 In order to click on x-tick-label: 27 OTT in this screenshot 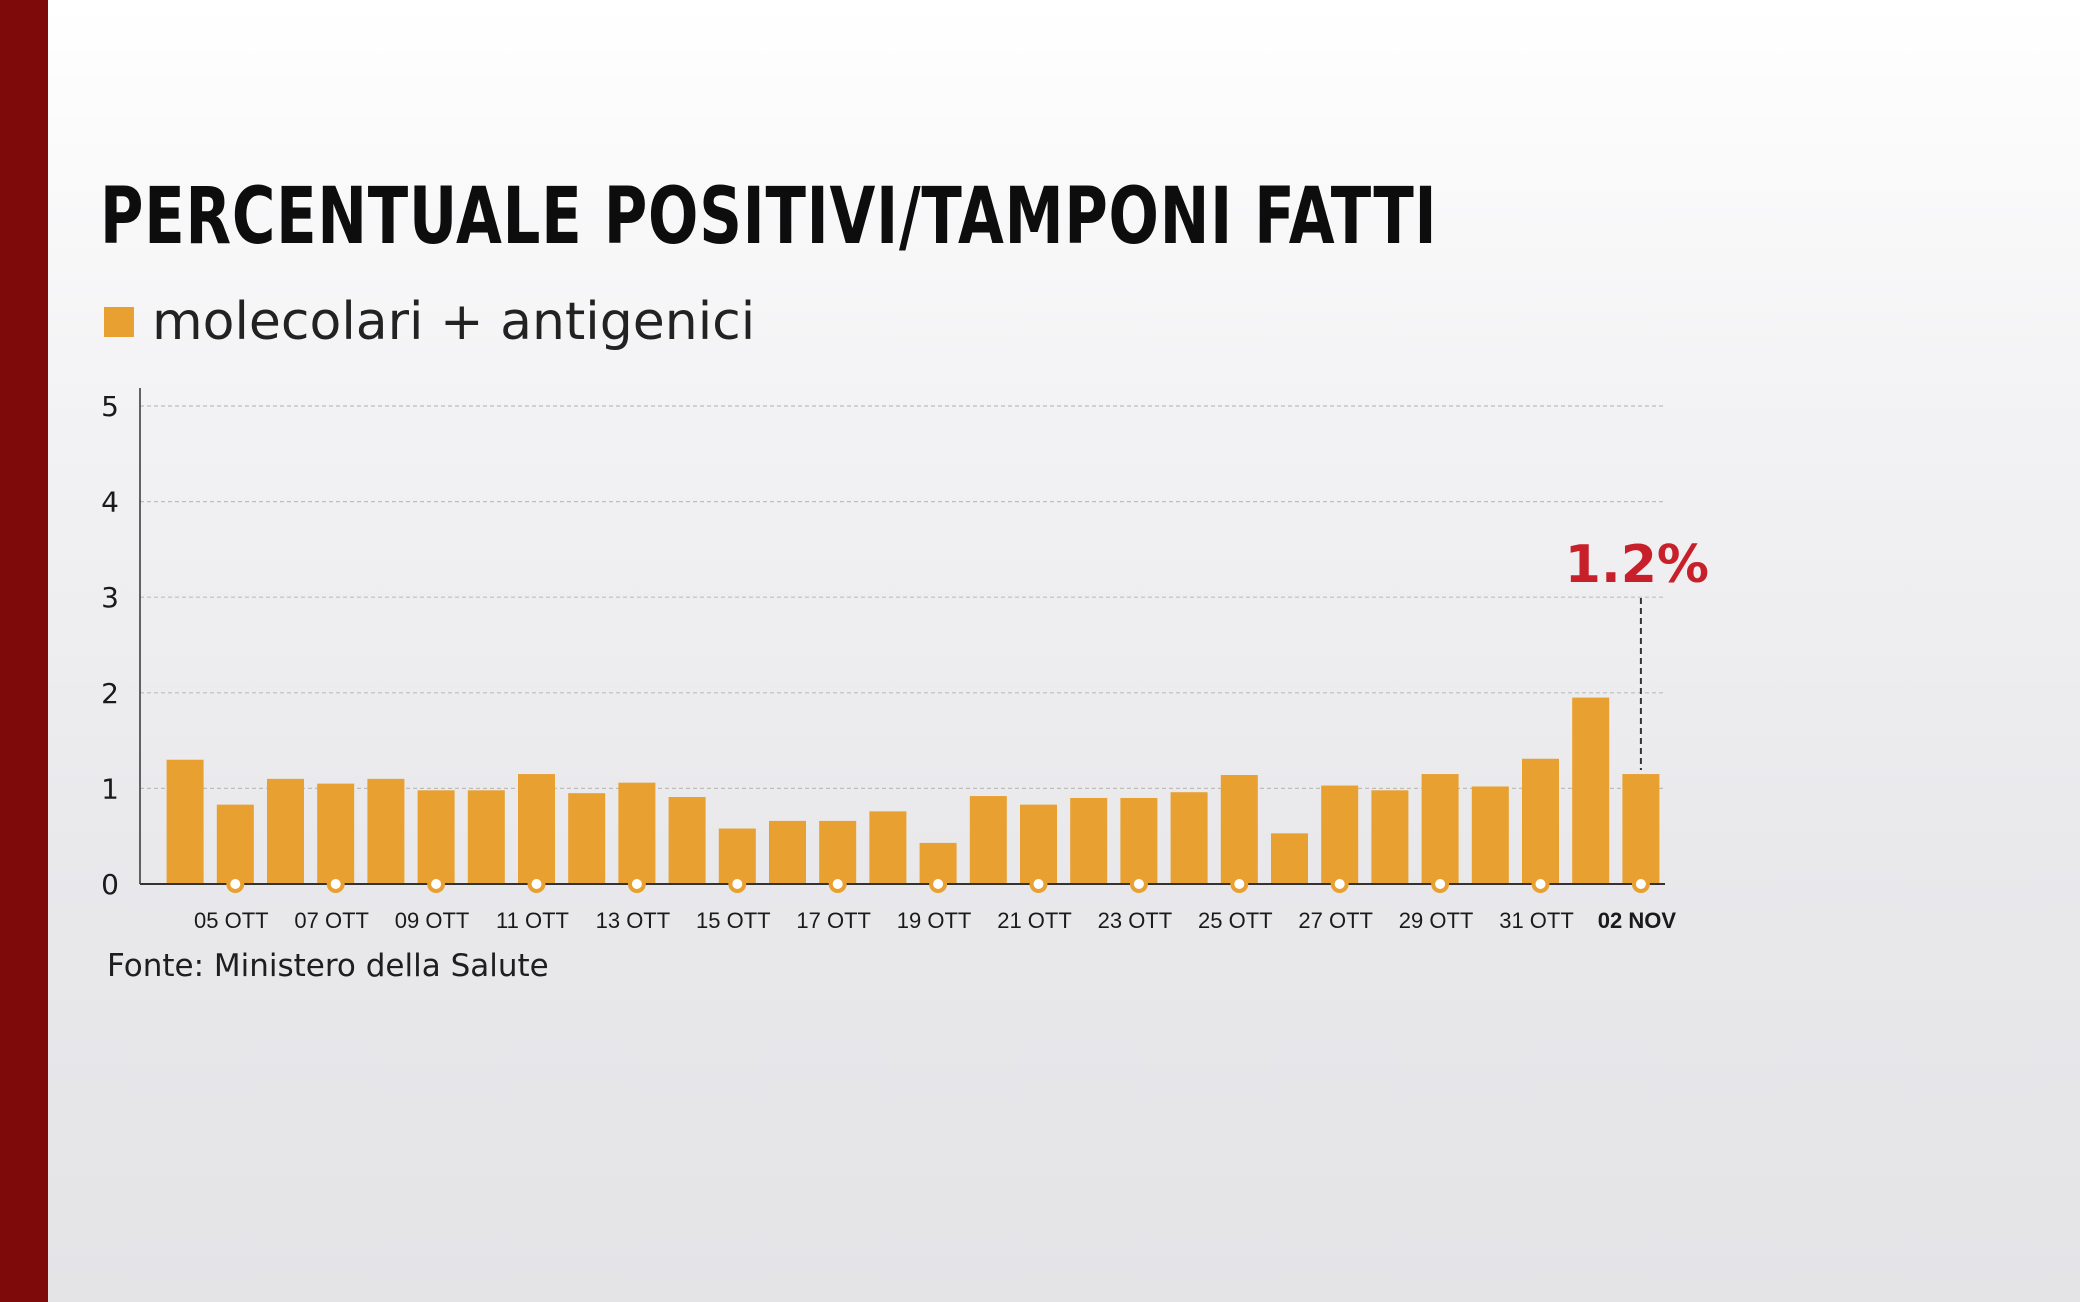, I will do `click(1335, 920)`.